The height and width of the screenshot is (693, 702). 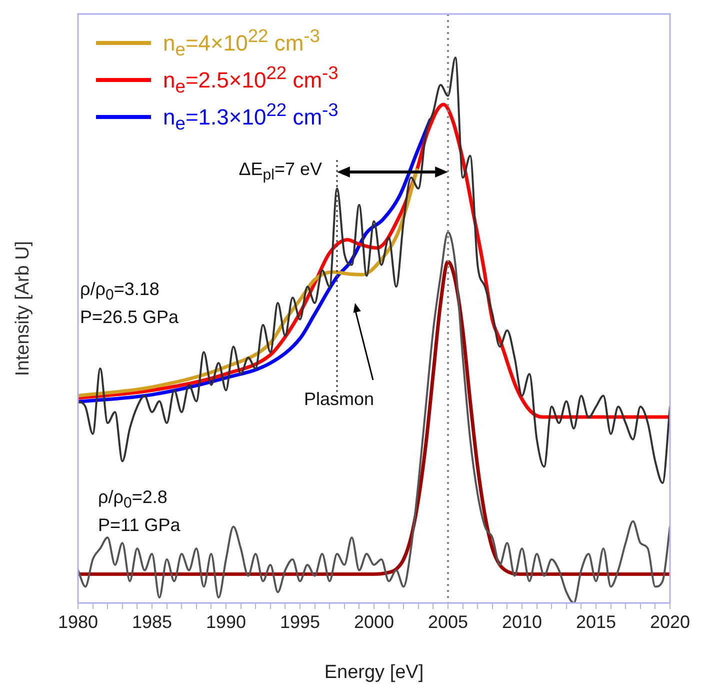 What do you see at coordinates (152, 622) in the screenshot?
I see `x-tick-label: 1985` at bounding box center [152, 622].